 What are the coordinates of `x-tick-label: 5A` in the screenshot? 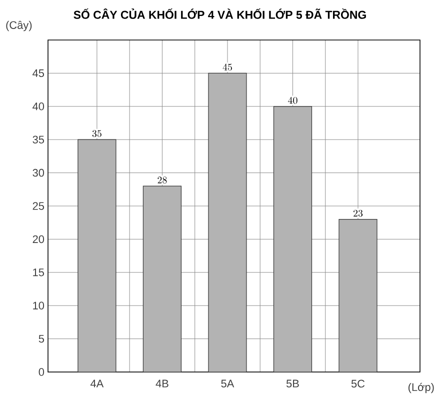 It's located at (227, 384).